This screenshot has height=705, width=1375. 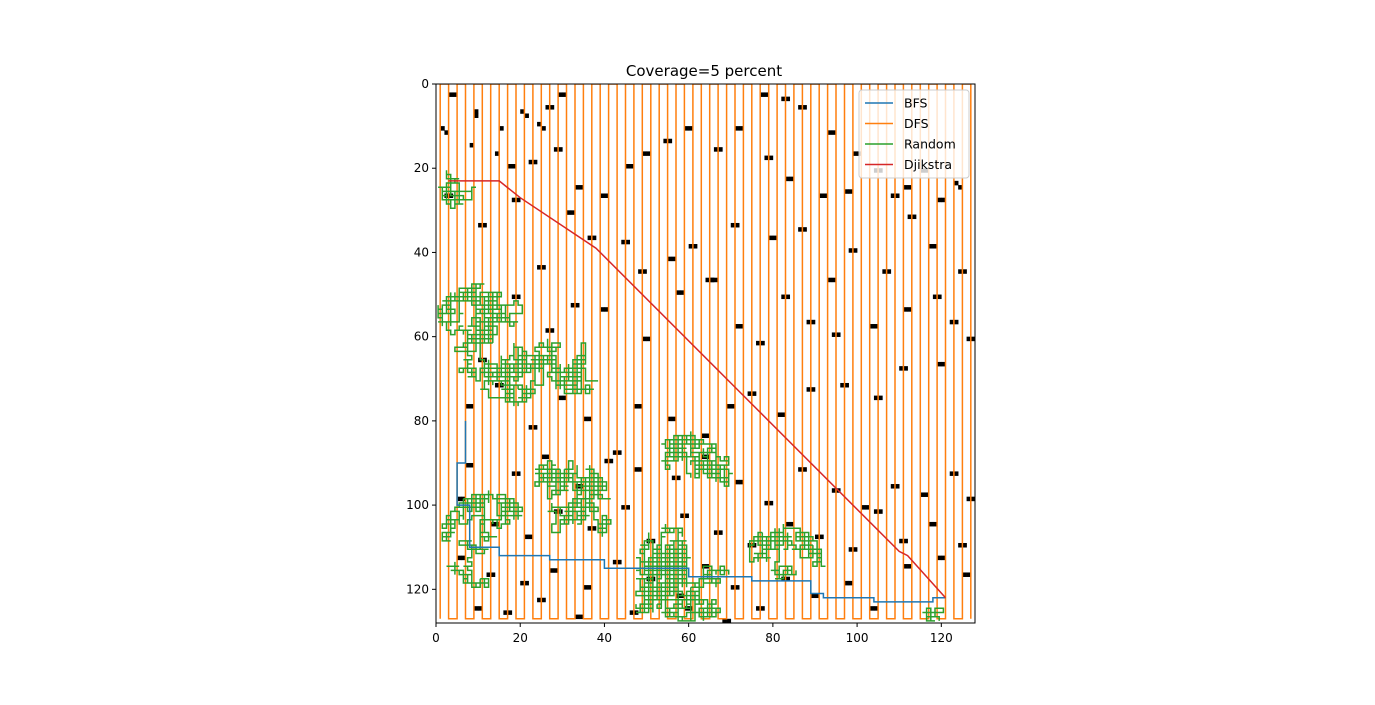 What do you see at coordinates (930, 144) in the screenshot?
I see `legend-label-random: Random` at bounding box center [930, 144].